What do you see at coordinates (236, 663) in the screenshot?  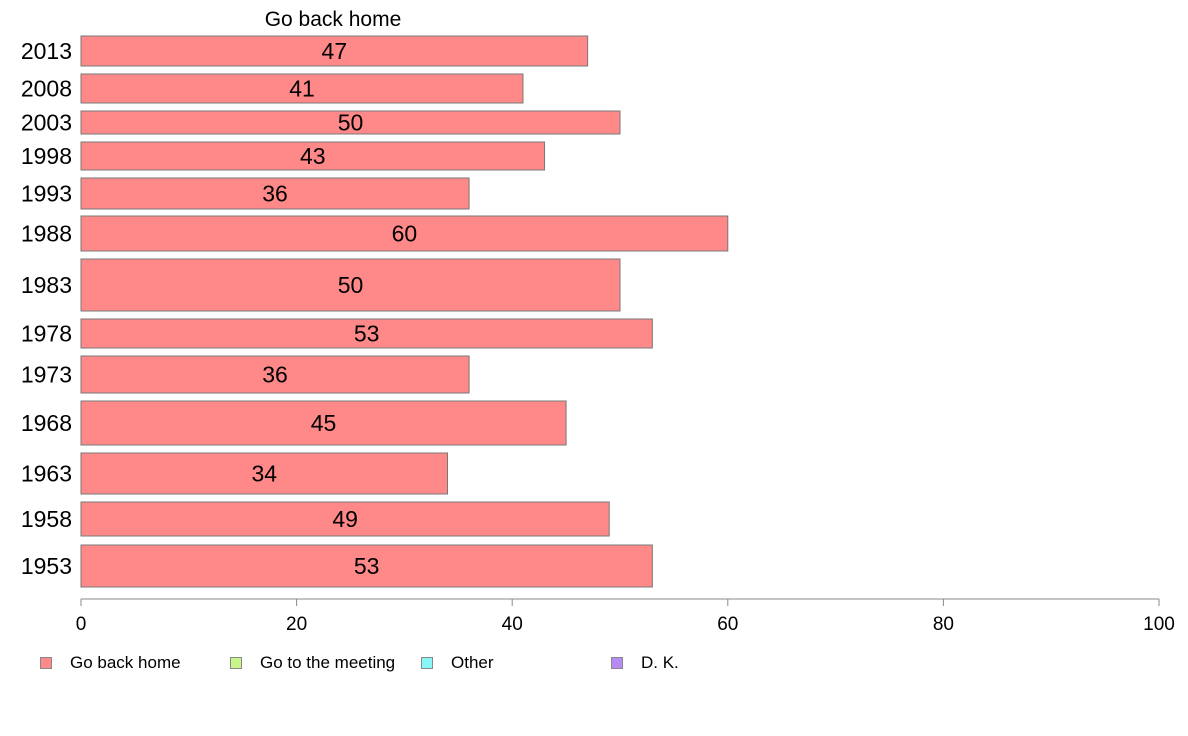 I see `legend-swatch-go-to-the-meeting` at bounding box center [236, 663].